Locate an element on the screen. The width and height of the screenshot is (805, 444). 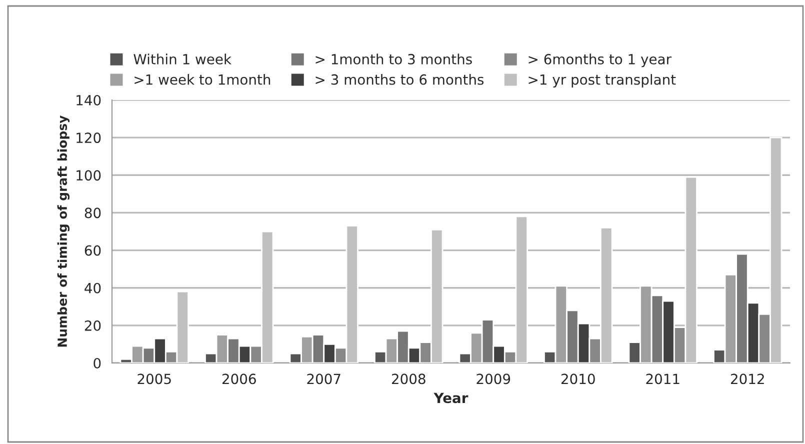
legend-label: > 3 months to 6 months is located at coordinates (400, 79).